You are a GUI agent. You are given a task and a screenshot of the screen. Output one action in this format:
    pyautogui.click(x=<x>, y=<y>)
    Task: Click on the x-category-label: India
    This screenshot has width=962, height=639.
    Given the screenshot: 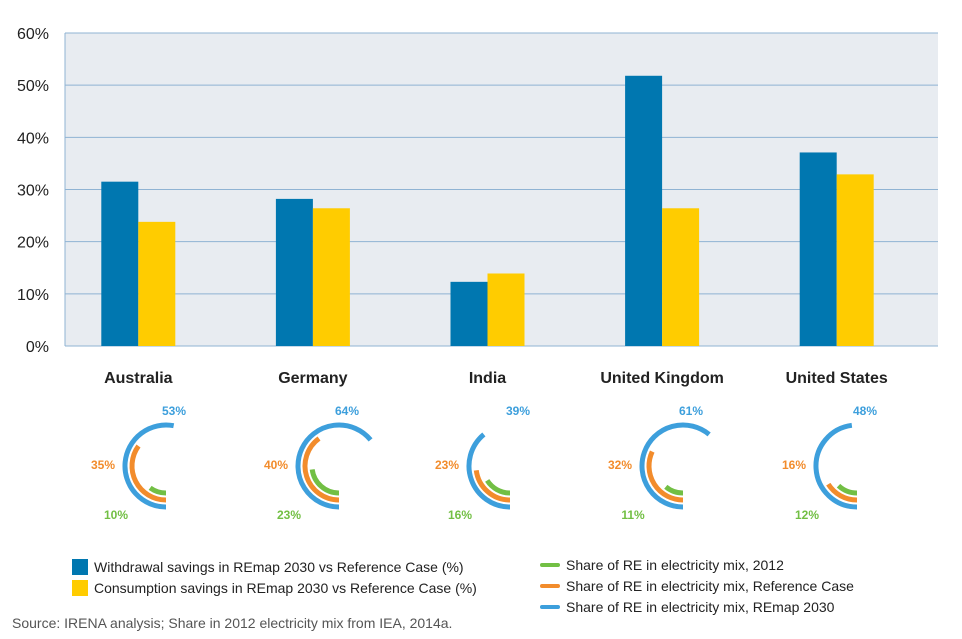 What is the action you would take?
    pyautogui.click(x=487, y=378)
    